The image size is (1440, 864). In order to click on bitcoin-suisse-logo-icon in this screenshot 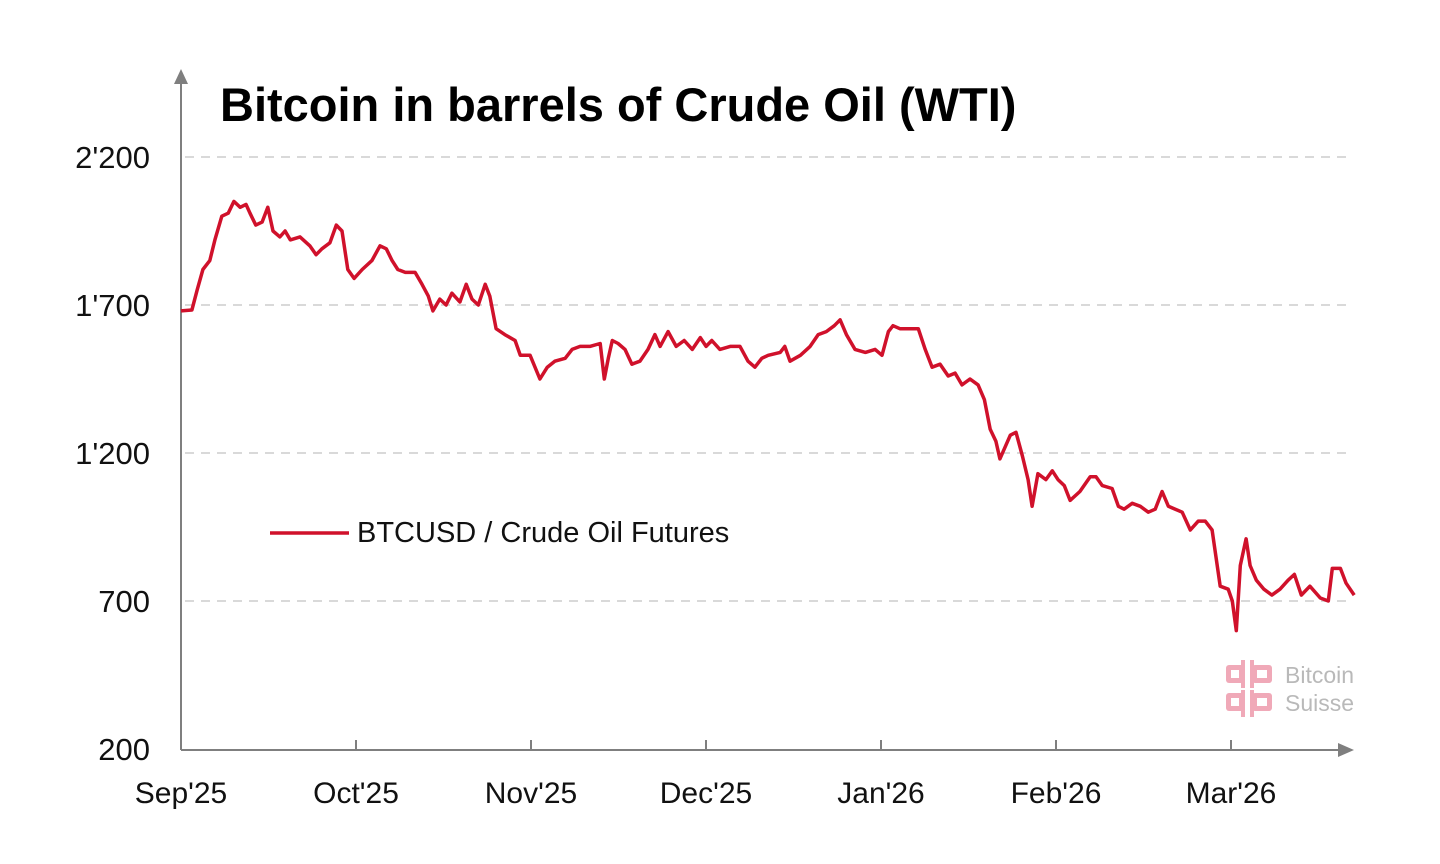, I will do `click(1249, 688)`.